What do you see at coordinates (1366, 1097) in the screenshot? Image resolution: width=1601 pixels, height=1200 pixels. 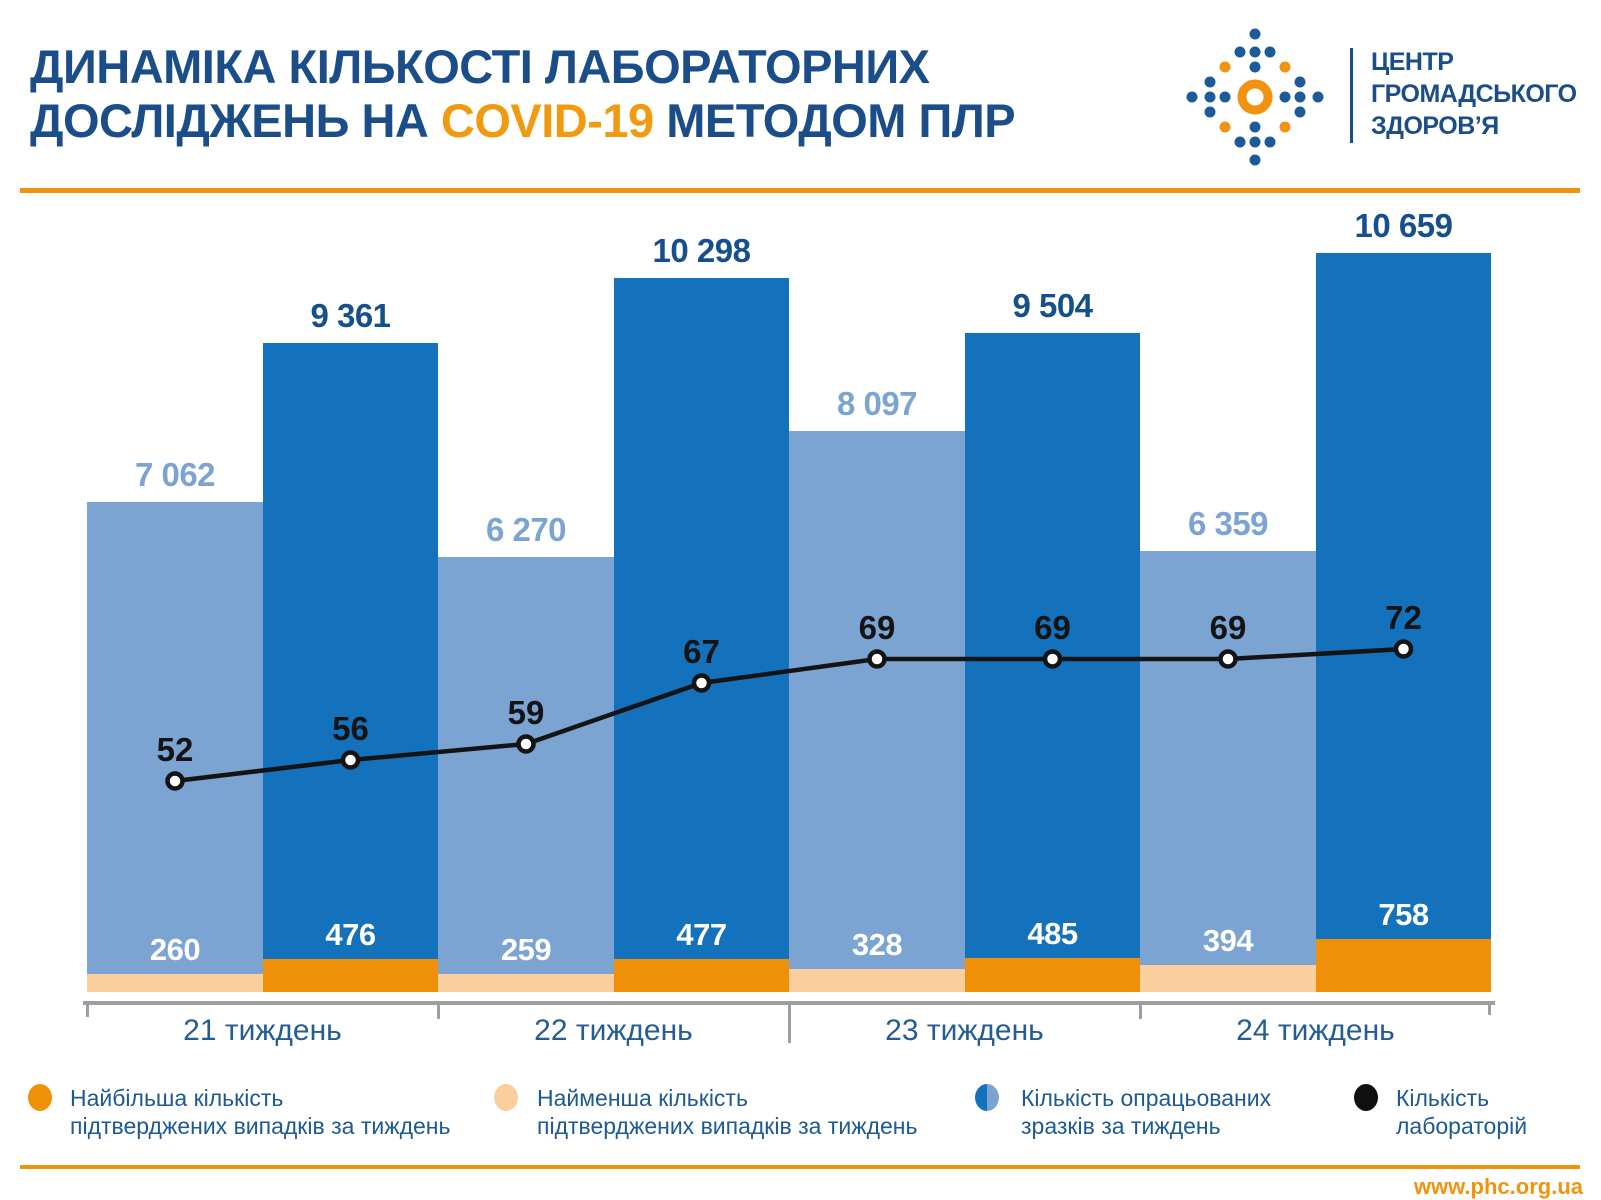 I see `legend-marker-labs` at bounding box center [1366, 1097].